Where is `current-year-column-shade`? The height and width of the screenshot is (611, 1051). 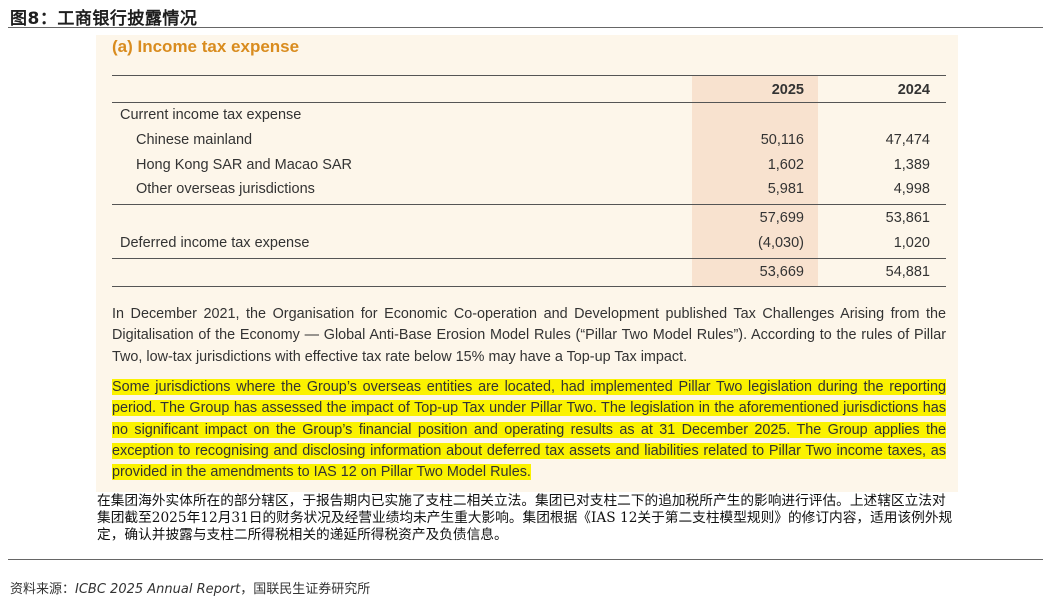 current-year-column-shade is located at coordinates (755, 180).